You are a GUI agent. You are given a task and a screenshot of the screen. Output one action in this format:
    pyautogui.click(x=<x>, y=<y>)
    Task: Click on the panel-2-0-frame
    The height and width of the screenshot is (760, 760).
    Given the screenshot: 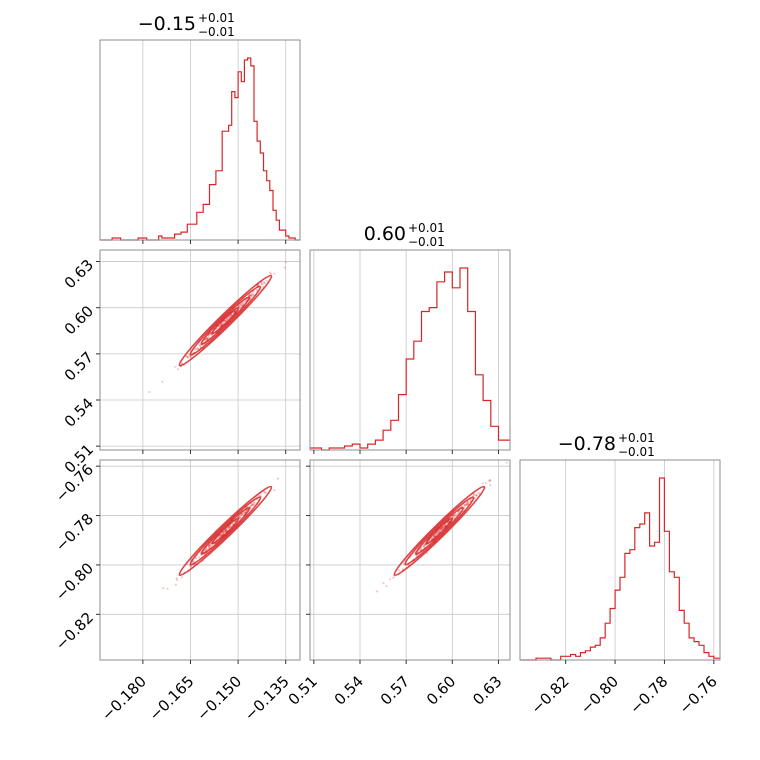 What is the action you would take?
    pyautogui.click(x=200, y=560)
    